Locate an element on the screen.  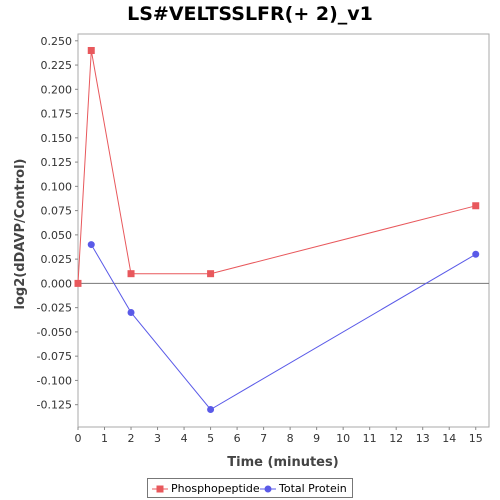
x-tick-label: 15 is located at coordinates (476, 438).